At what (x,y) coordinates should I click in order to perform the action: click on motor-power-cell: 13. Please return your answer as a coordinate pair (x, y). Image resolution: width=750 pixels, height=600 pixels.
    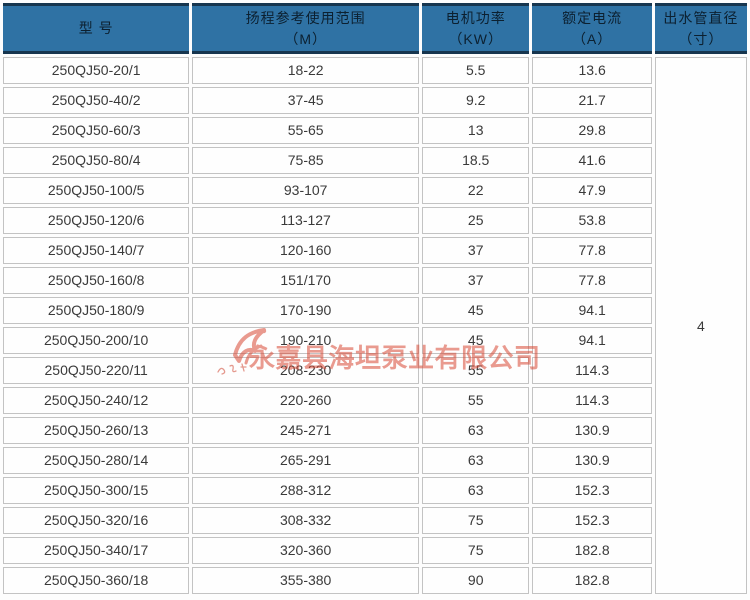
    Looking at the image, I should click on (476, 130).